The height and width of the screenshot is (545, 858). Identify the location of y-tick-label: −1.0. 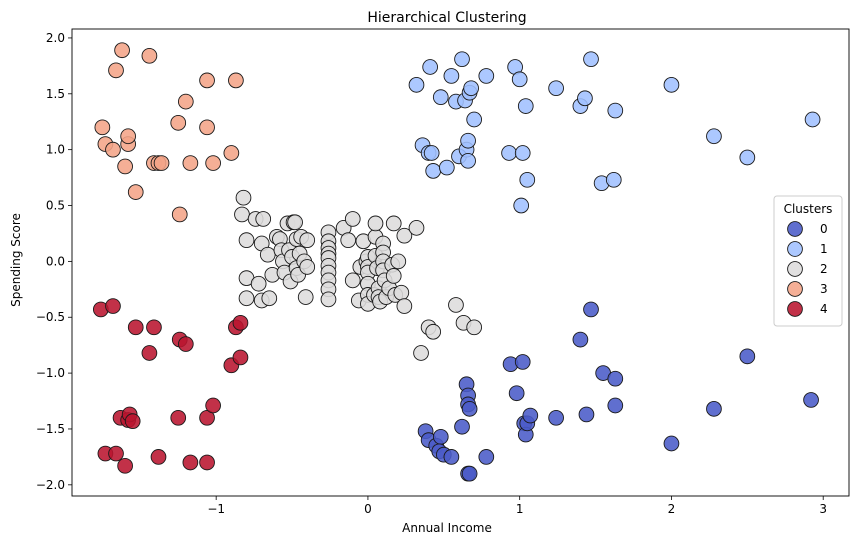
(50, 373).